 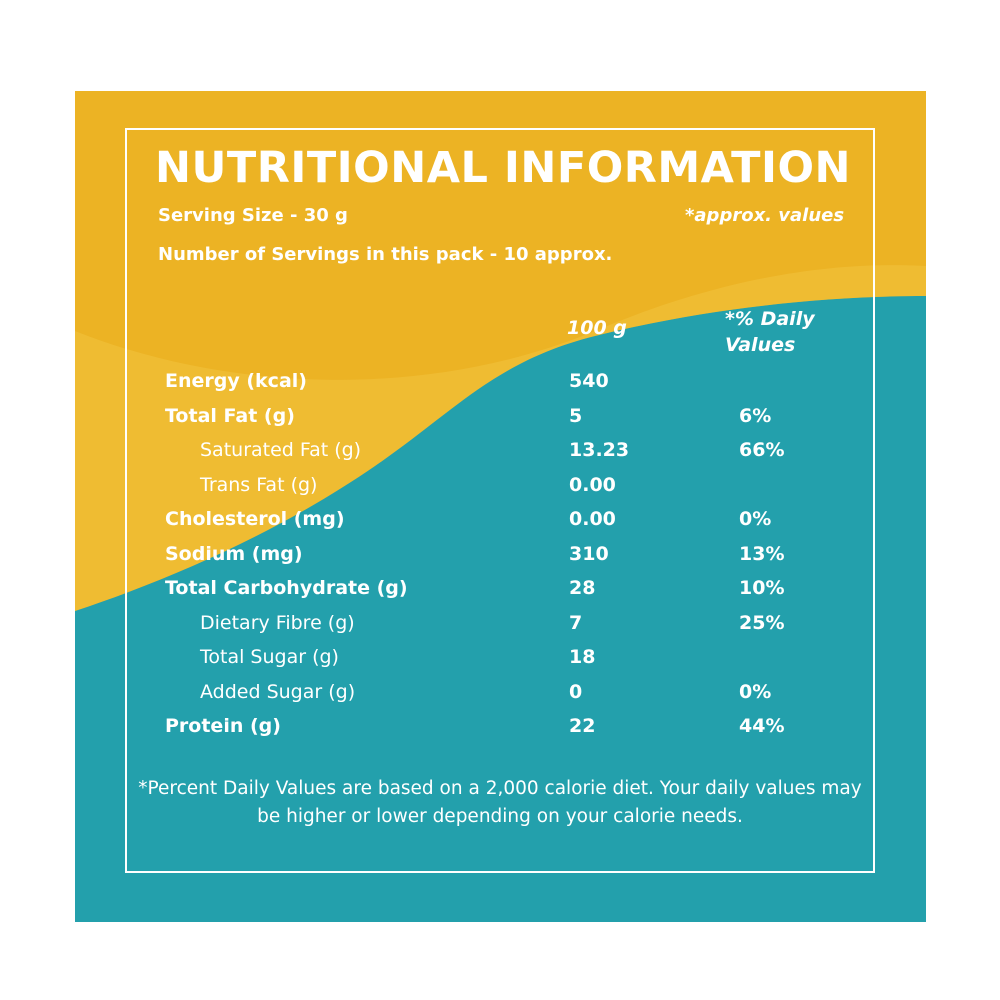 I want to click on nutrient-amount: 13.23, so click(x=599, y=450).